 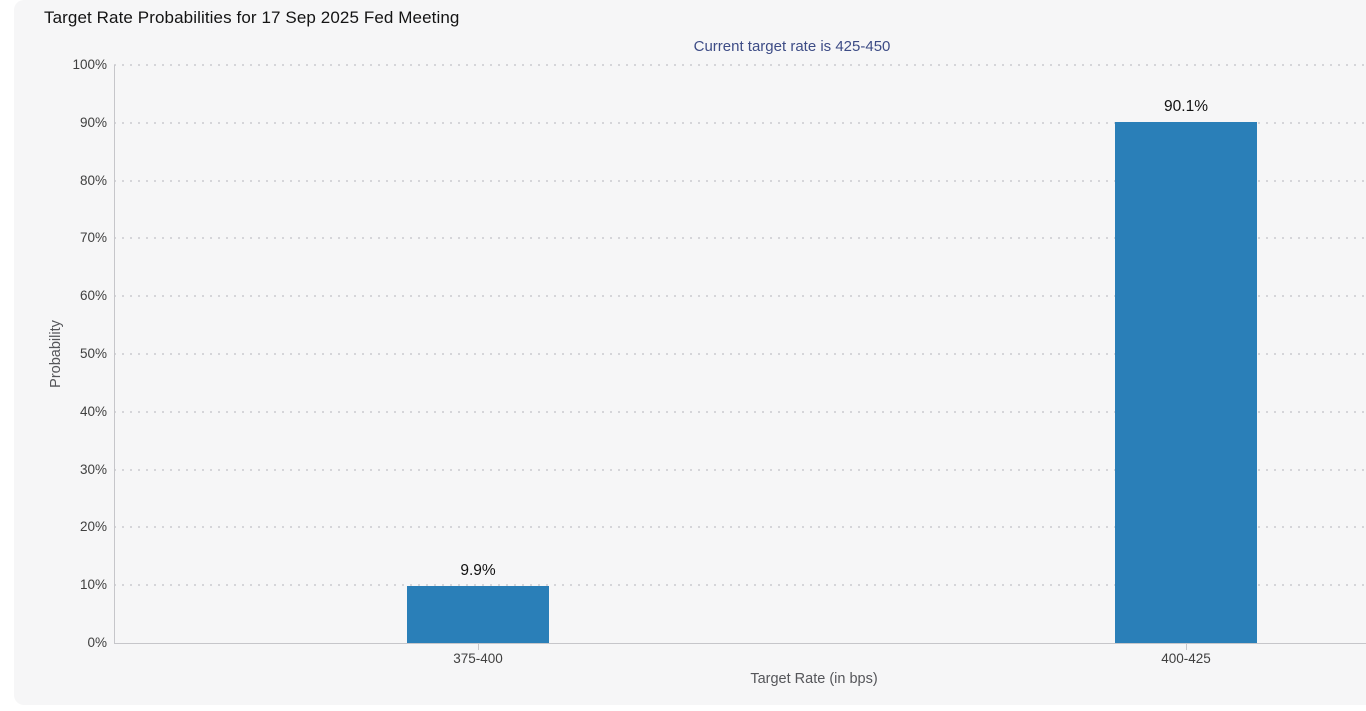 What do you see at coordinates (740, 469) in the screenshot?
I see `gridline-30%` at bounding box center [740, 469].